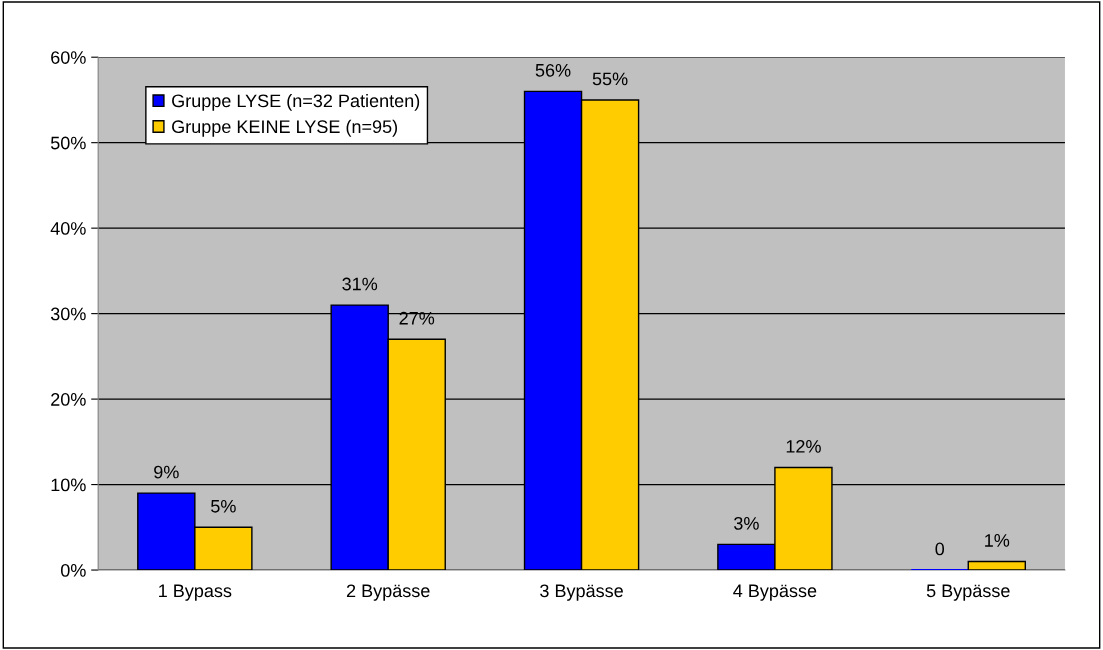  Describe the element at coordinates (68, 228) in the screenshot. I see `y-tick-label: 40%` at that location.